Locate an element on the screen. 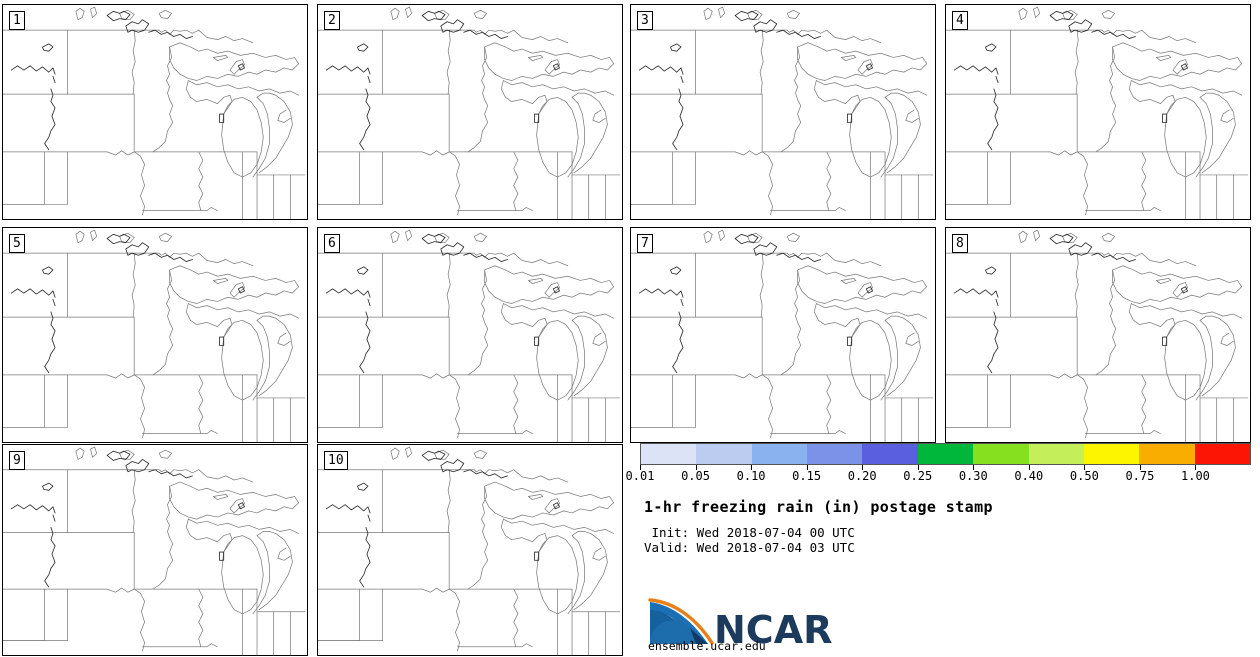 This screenshot has height=657, width=1260. map-panel-member-6: 6 is located at coordinates (470, 335).